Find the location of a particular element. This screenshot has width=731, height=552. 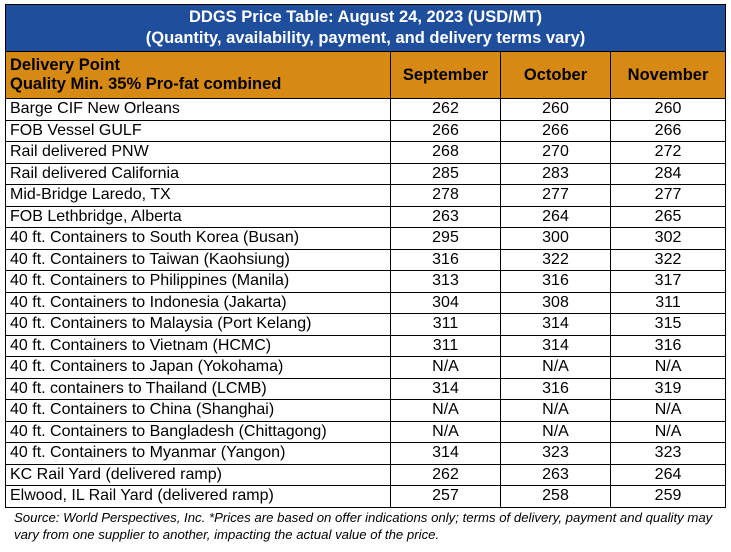

delivery-point-cell: Barge CIF New Orleans is located at coordinates (198, 109).